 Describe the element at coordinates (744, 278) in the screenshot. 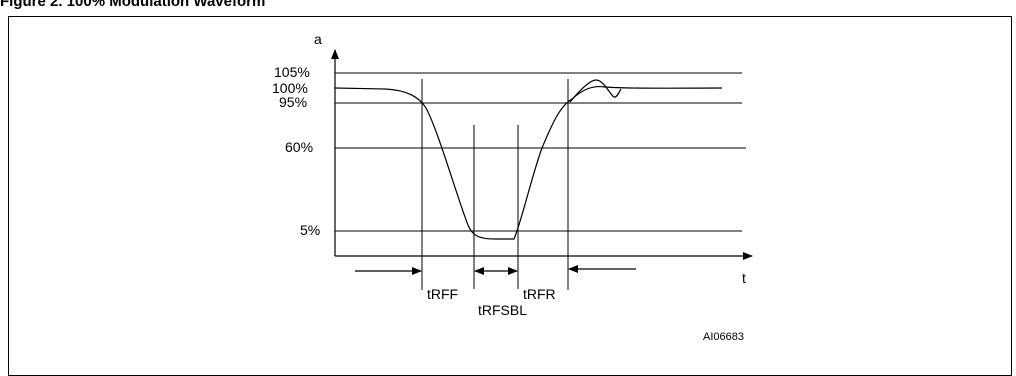

I see `x-axis-label: t` at that location.